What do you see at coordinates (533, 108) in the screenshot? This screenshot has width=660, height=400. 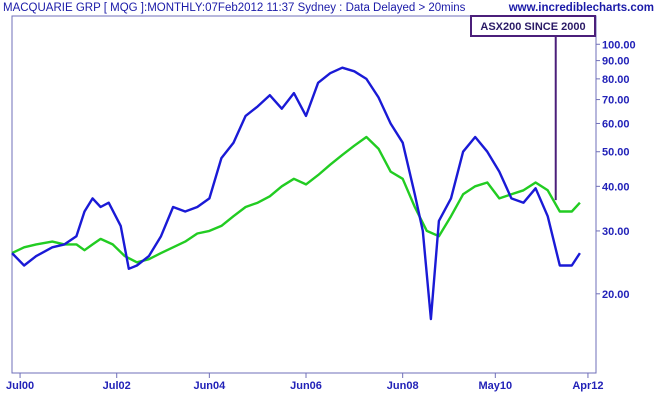 I see `annotation-layer: ASX200 SINCE 2000` at bounding box center [533, 108].